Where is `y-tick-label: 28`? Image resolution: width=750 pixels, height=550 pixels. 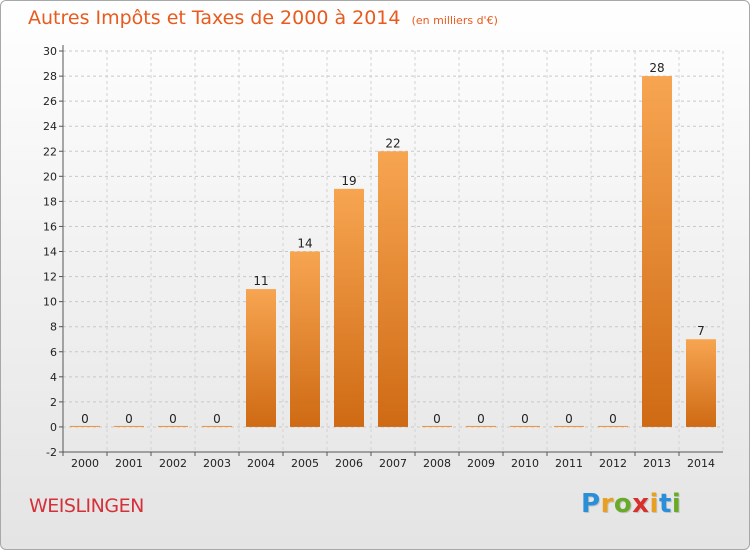
y-tick-label: 28 is located at coordinates (50, 76).